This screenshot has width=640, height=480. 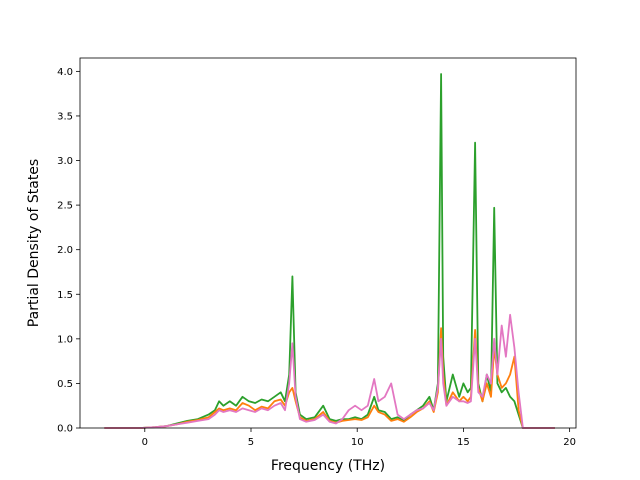 I want to click on y-tick-label: 3.0, so click(x=65, y=161).